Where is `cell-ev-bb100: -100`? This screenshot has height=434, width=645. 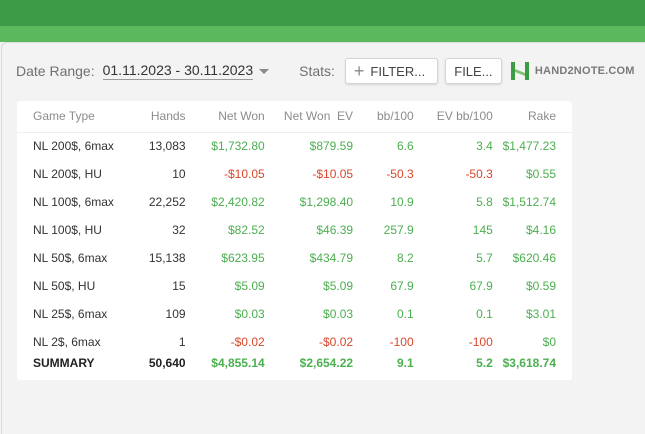 cell-ev-bb100: -100 is located at coordinates (480, 342).